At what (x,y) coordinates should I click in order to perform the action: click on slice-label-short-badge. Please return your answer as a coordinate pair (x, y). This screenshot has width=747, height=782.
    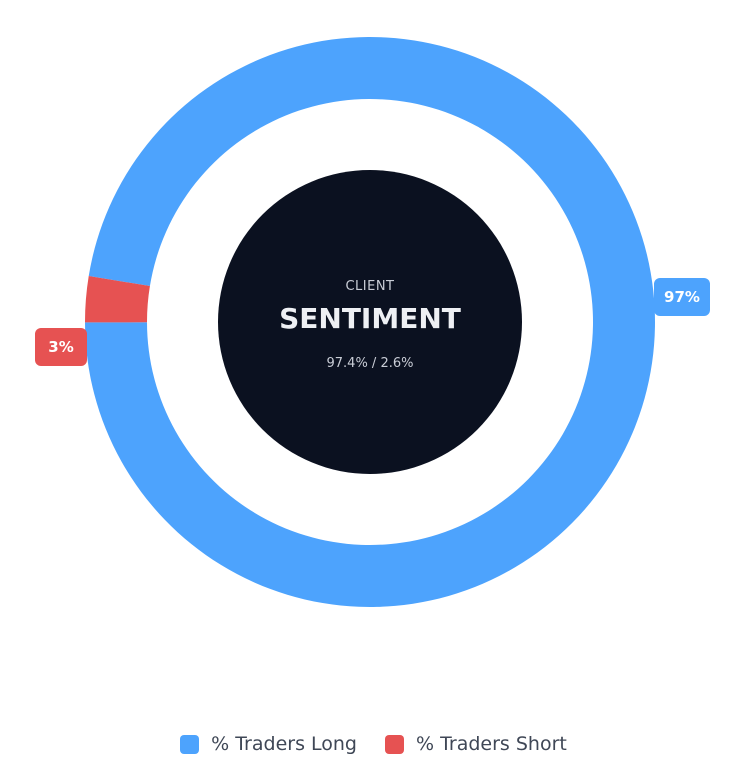
    Looking at the image, I should click on (61, 347).